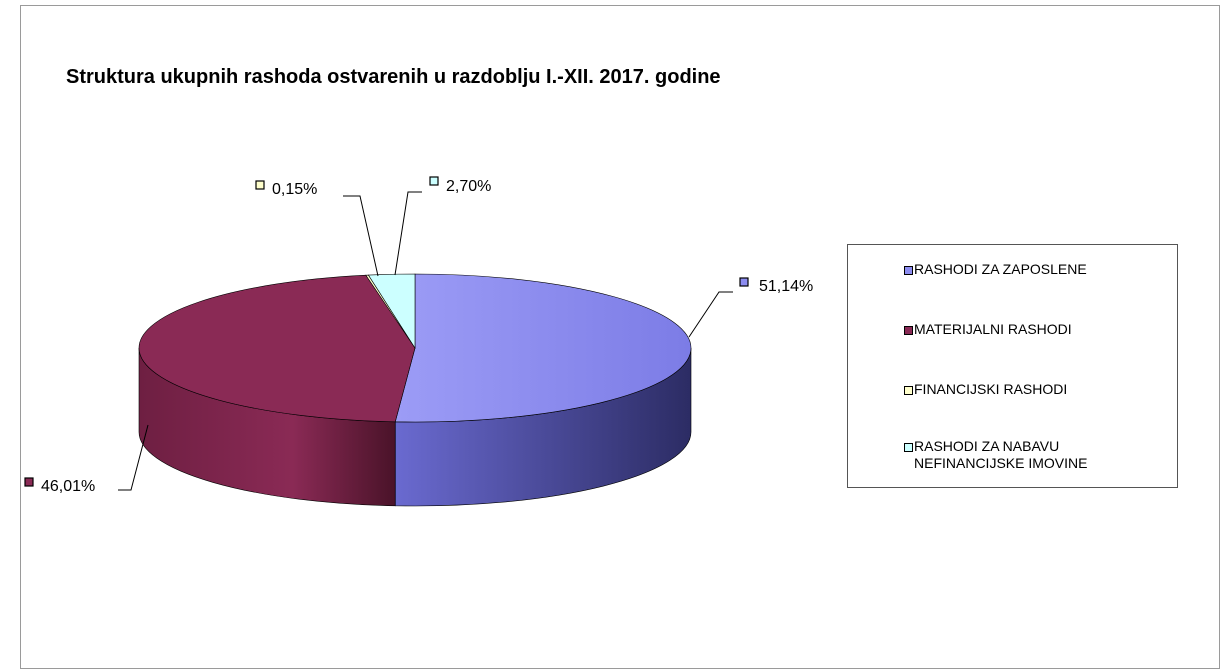 The height and width of the screenshot is (671, 1222). I want to click on legend-item: MATERIJALNI RASHODI, so click(1014, 329).